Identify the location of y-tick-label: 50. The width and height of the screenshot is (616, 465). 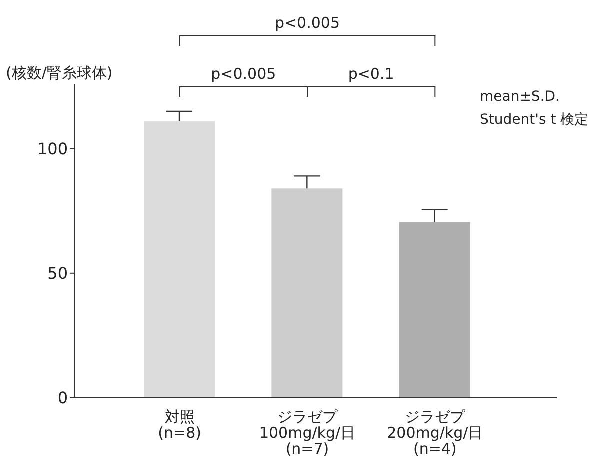
(58, 274).